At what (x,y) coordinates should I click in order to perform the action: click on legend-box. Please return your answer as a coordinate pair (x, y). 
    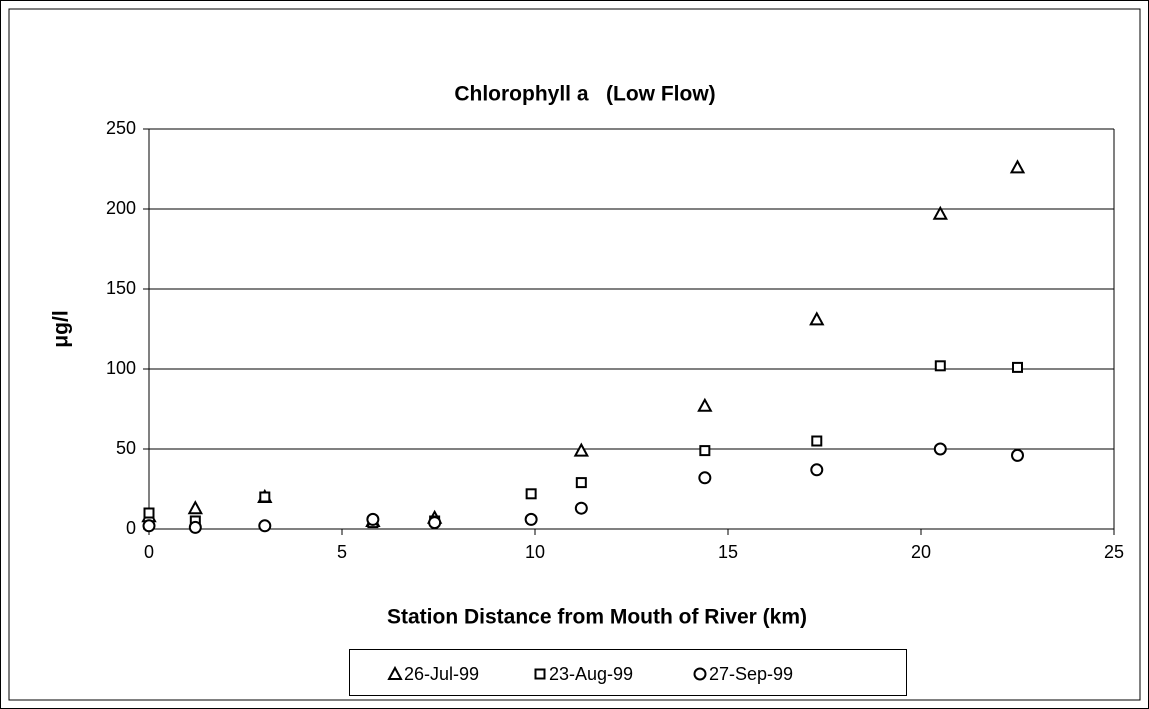
    Looking at the image, I should click on (628, 672).